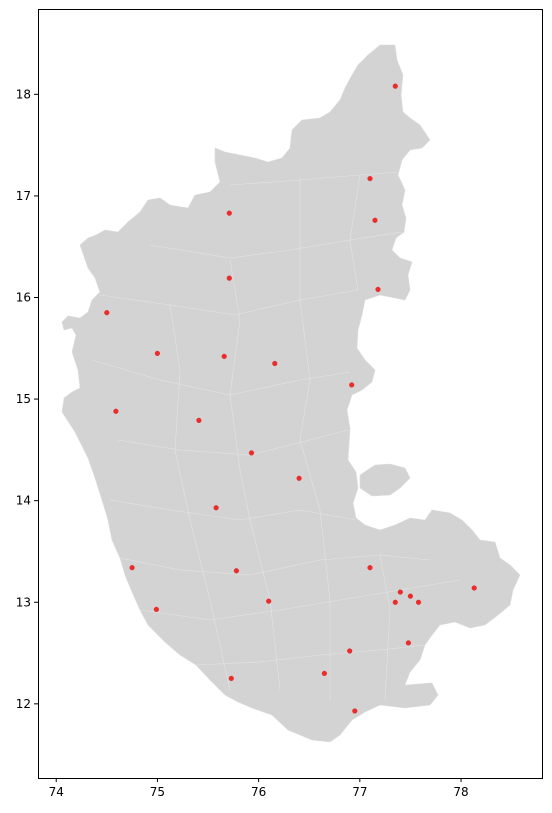 This screenshot has height=813, width=552. Describe the element at coordinates (23, 602) in the screenshot. I see `y-tick-label: 13` at that location.